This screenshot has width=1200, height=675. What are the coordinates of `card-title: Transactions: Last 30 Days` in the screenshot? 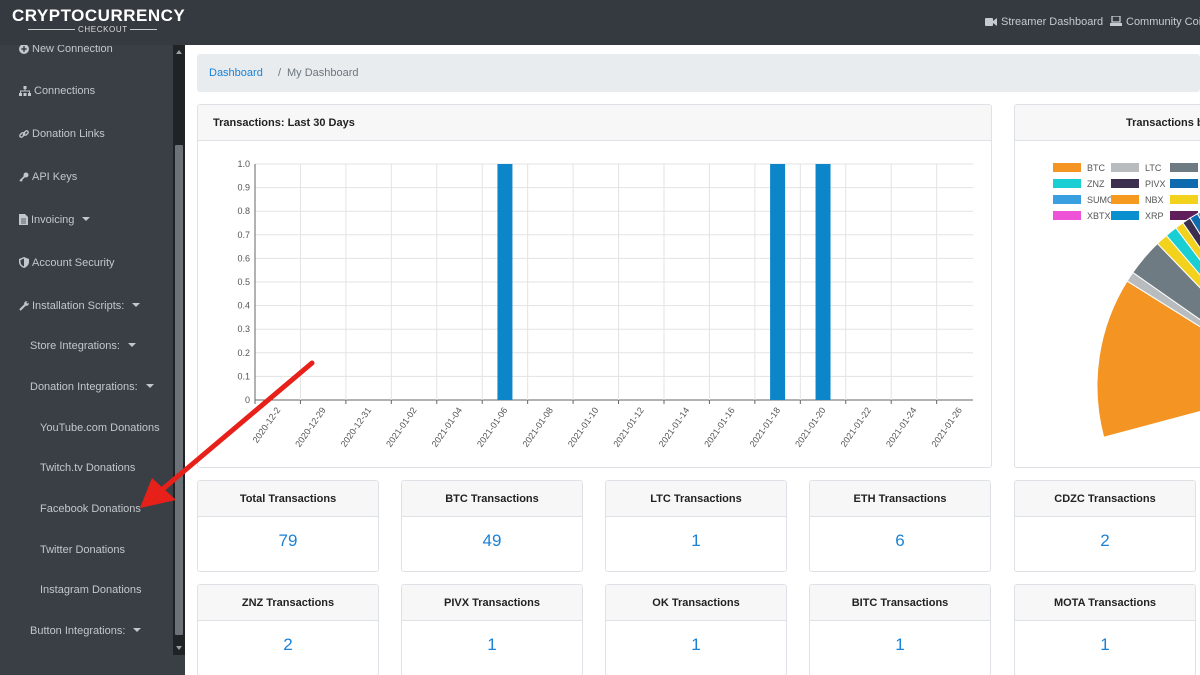 It's located at (284, 123).